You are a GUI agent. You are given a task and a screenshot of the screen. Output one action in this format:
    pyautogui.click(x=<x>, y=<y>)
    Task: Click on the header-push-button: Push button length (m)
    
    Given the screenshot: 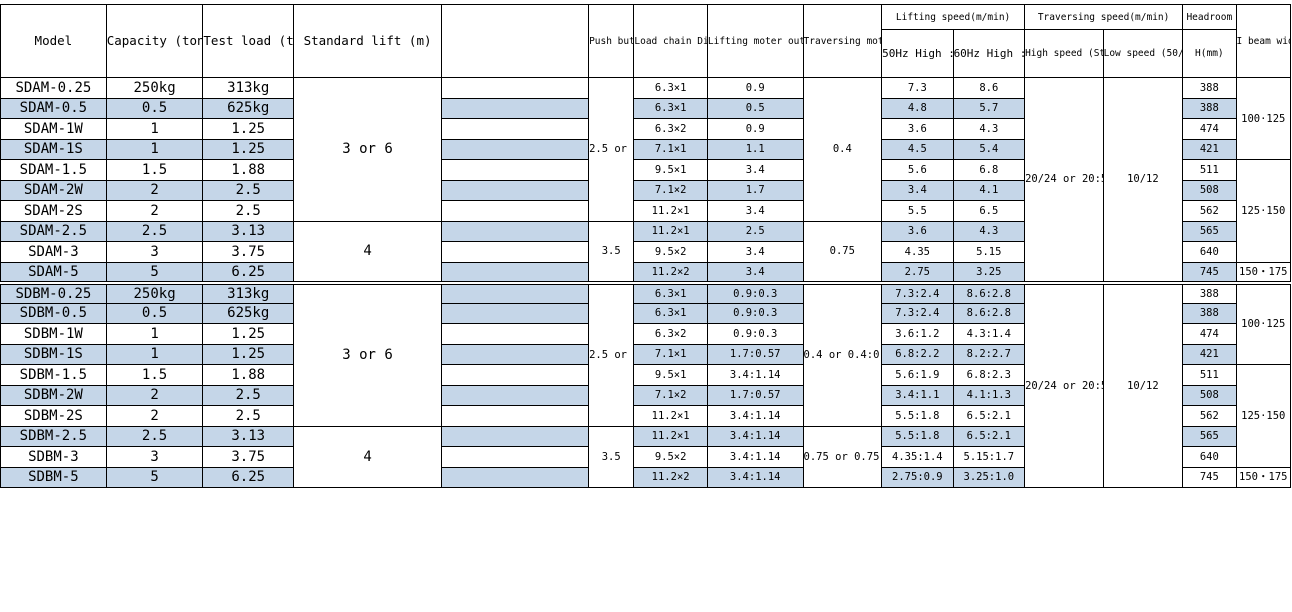 What is the action you would take?
    pyautogui.click(x=611, y=41)
    